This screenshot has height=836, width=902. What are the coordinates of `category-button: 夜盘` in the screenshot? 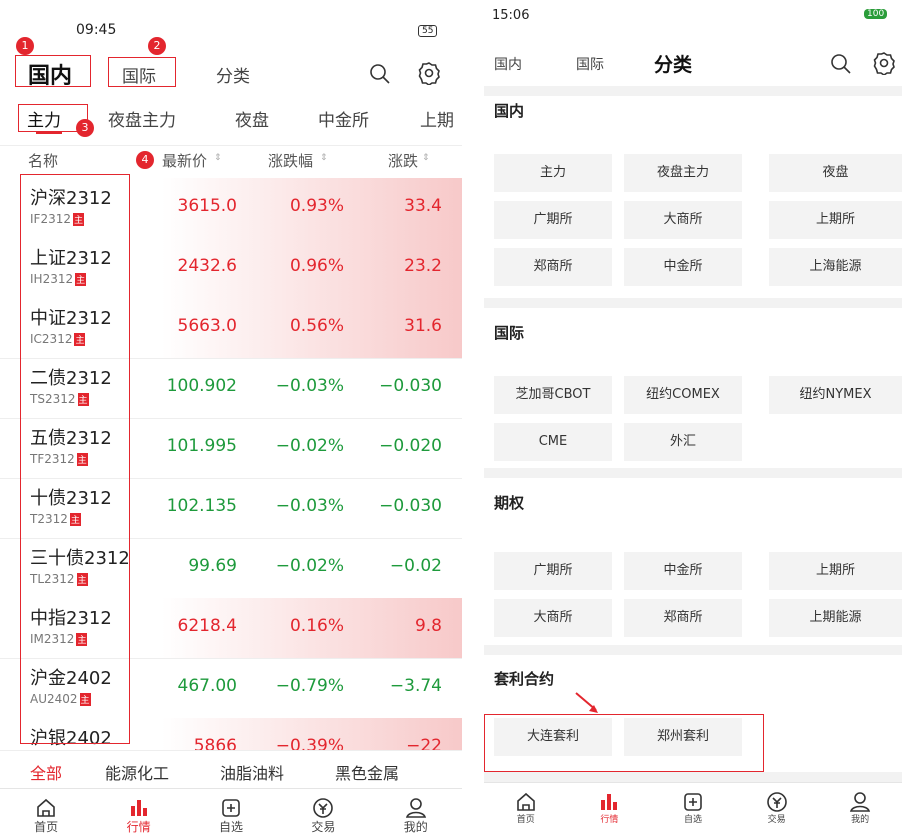 It's located at (835, 173).